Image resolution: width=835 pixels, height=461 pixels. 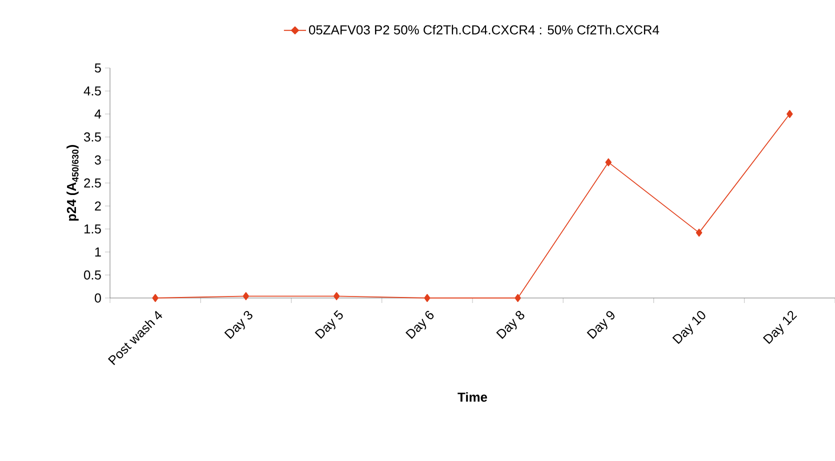 What do you see at coordinates (420, 324) in the screenshot?
I see `x-tick-label: Day 6` at bounding box center [420, 324].